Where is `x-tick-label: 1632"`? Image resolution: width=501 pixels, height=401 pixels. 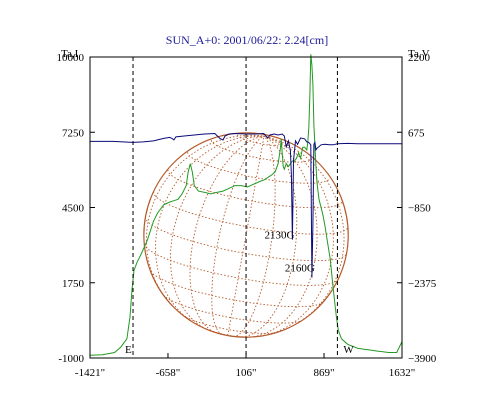 x-tick-label: 1632" is located at coordinates (402, 373).